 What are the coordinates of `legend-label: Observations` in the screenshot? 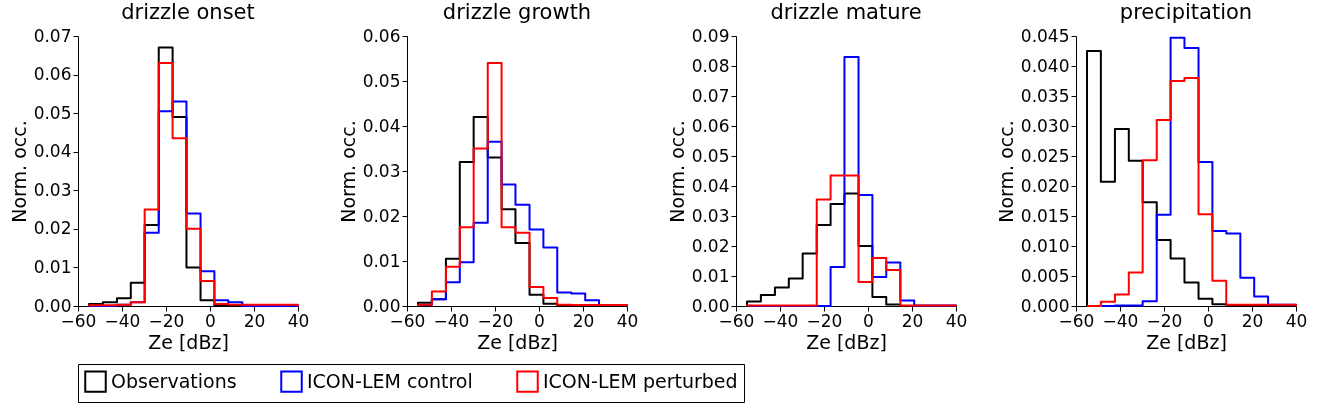 It's located at (174, 380).